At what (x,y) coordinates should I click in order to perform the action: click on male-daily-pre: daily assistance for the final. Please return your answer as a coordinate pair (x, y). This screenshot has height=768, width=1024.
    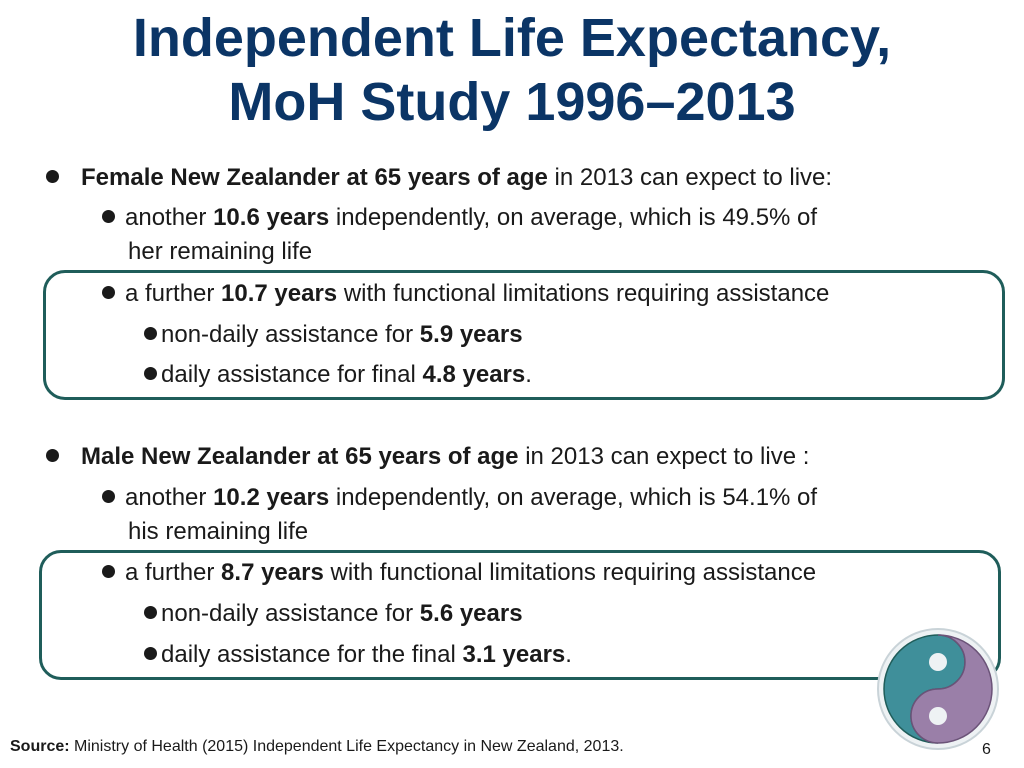
    Looking at the image, I should click on (312, 654).